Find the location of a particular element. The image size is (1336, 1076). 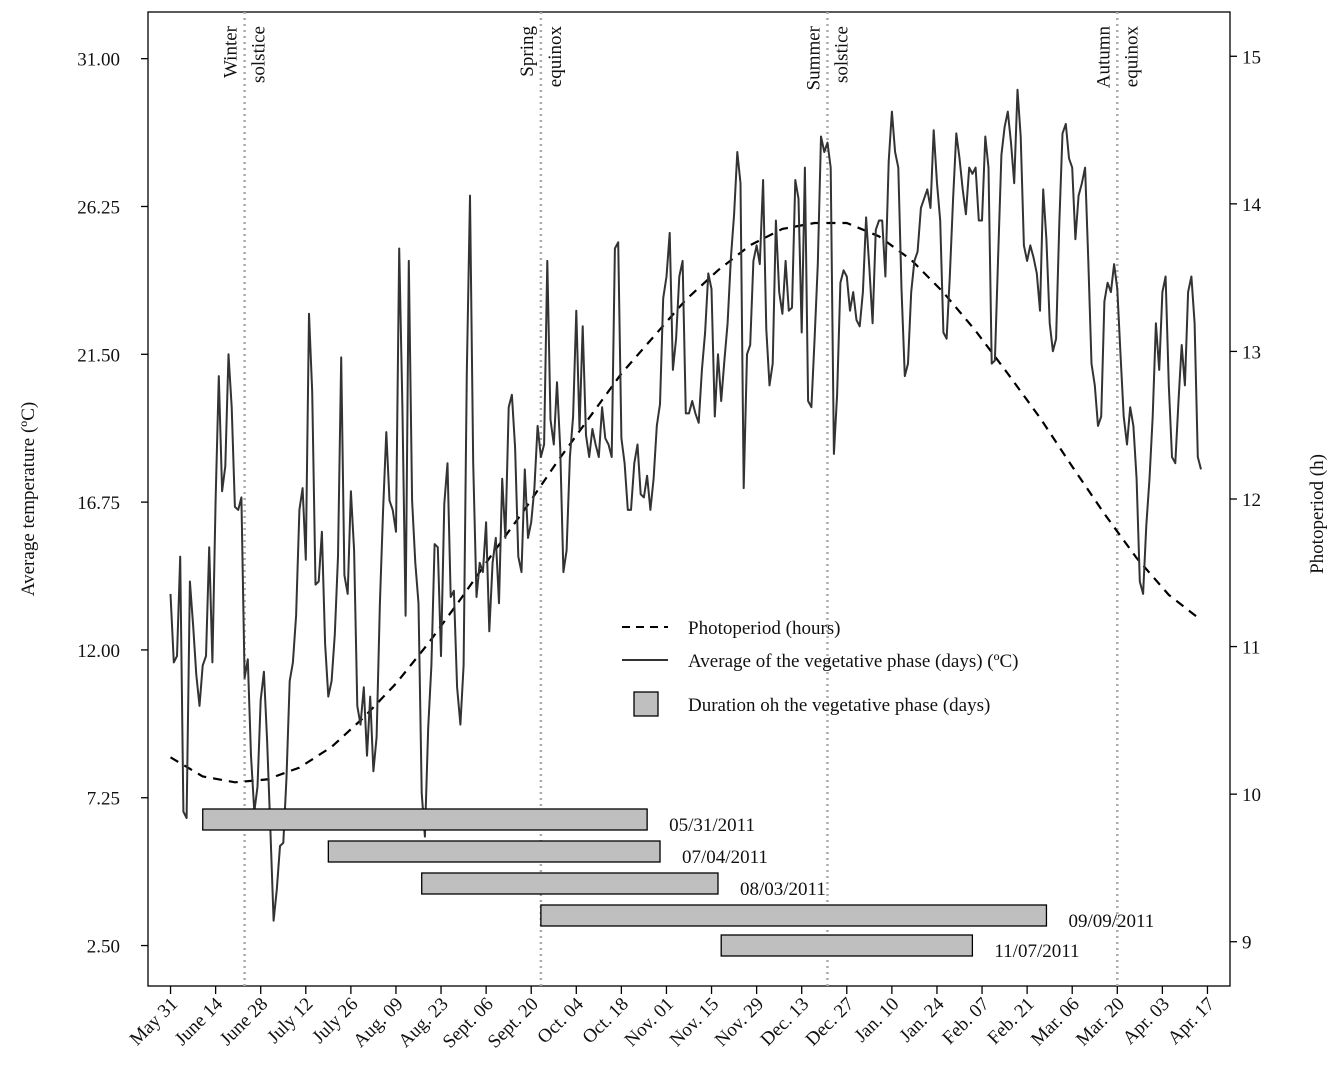

reference-label-1-0: Spring is located at coordinates (527, 51).